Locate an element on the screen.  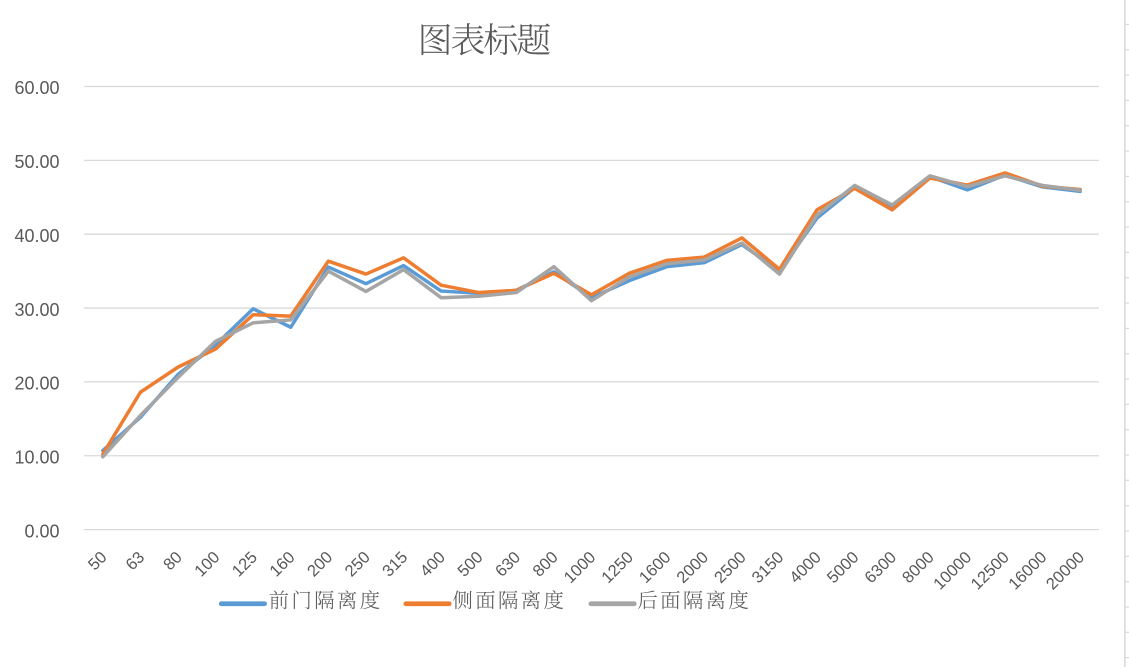
svg-text: 50.00 is located at coordinates (36, 162).